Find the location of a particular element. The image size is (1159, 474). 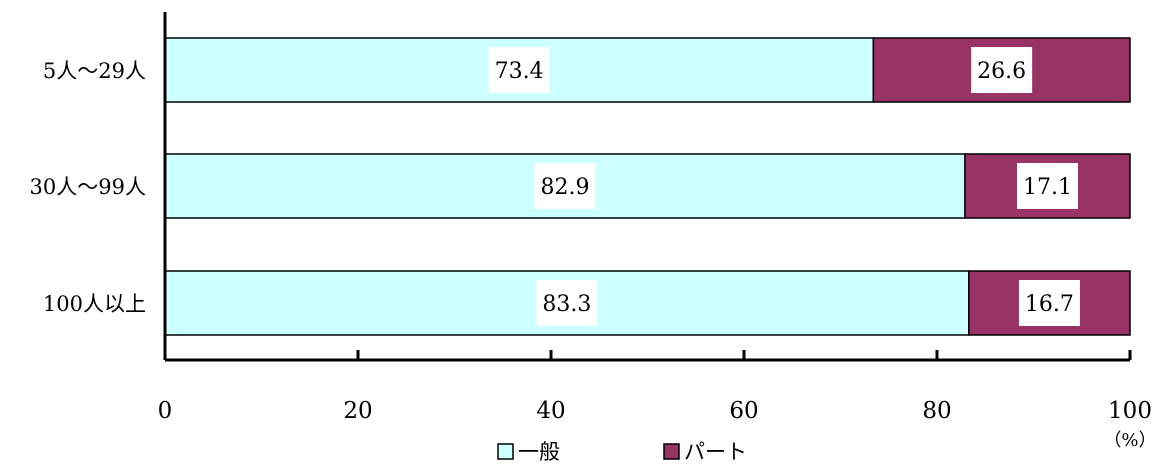

x-tick-label: 0 is located at coordinates (165, 411).